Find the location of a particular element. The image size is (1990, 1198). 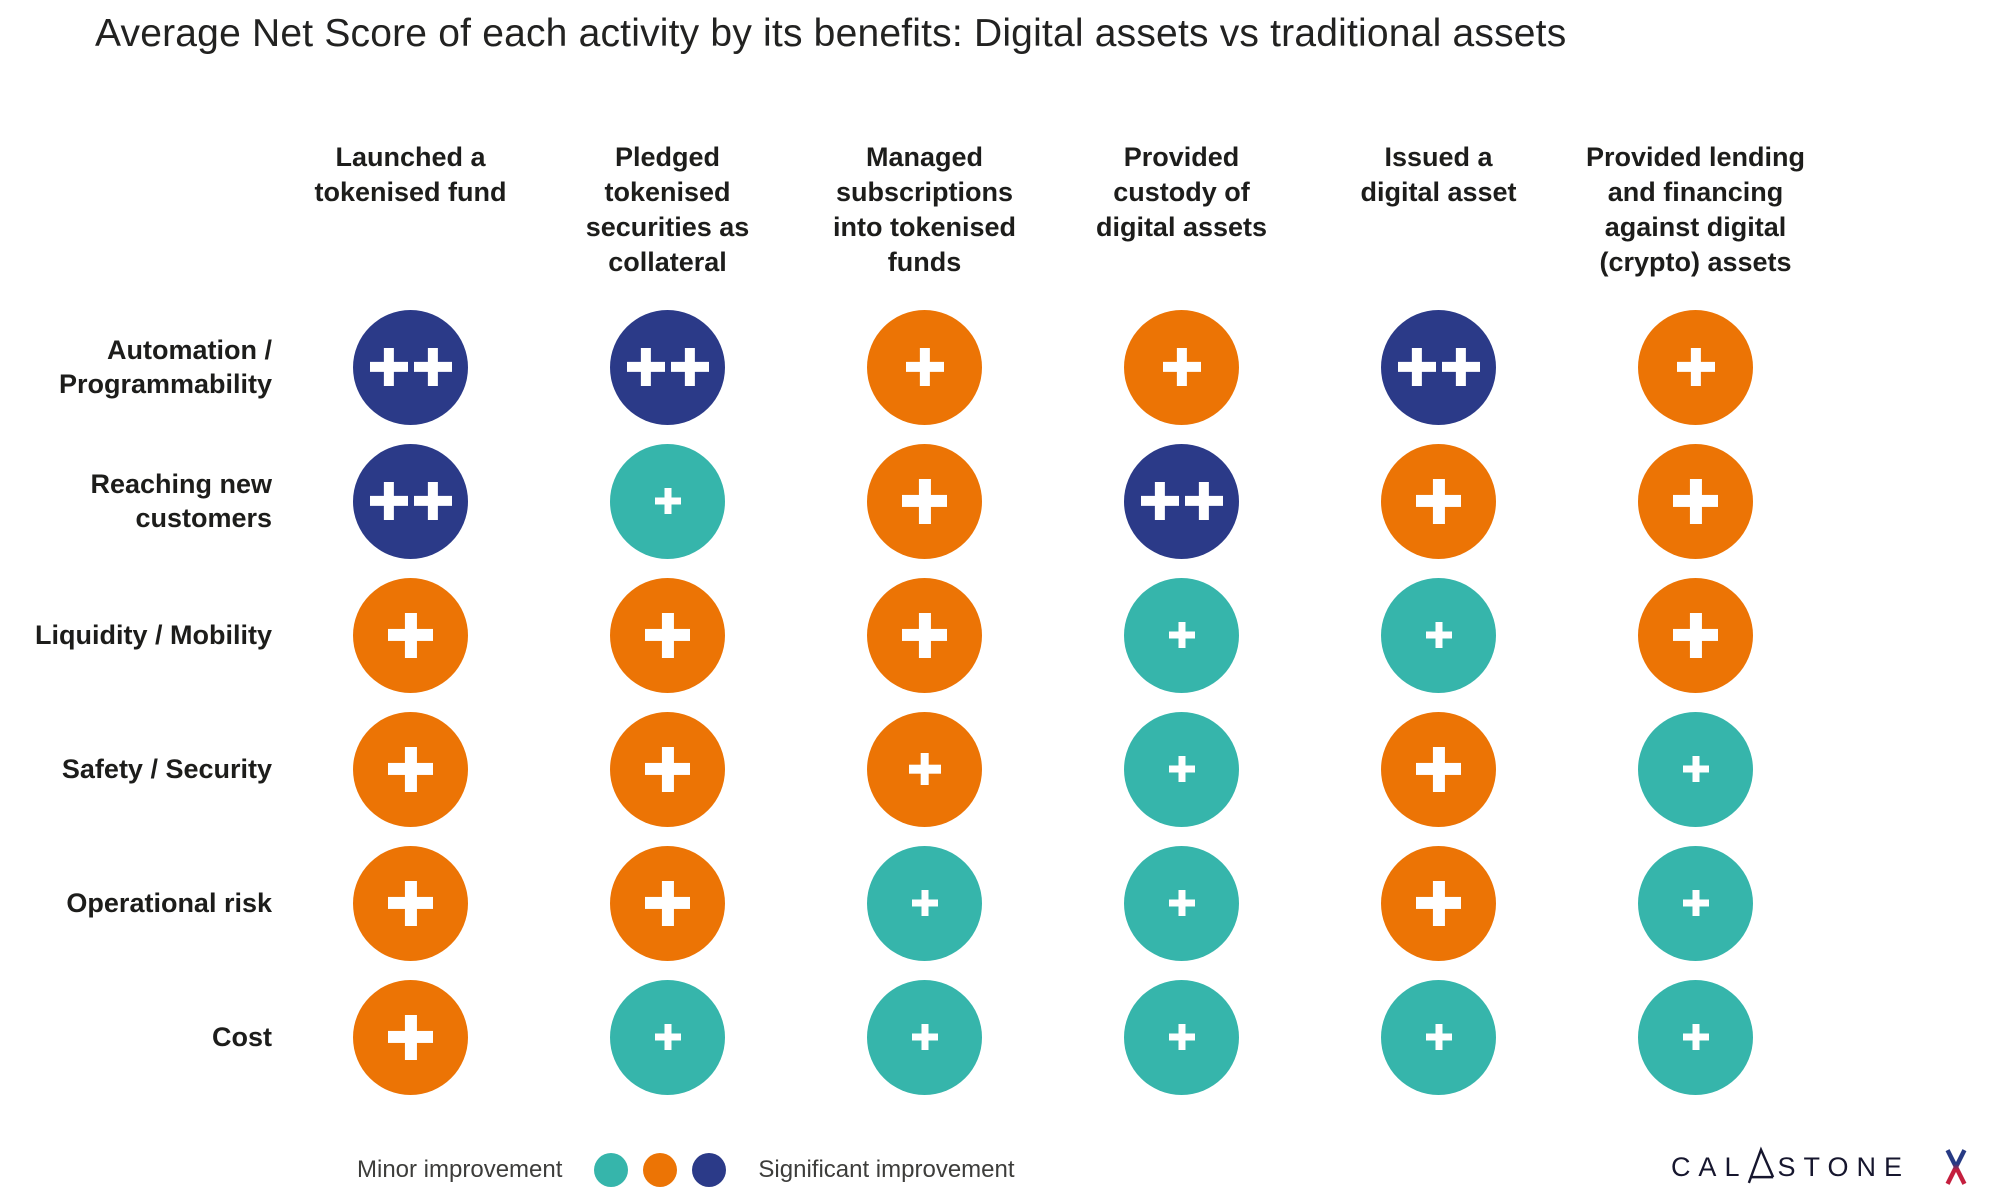

column-header-label: Launched a tokenised fund is located at coordinates (410, 174).